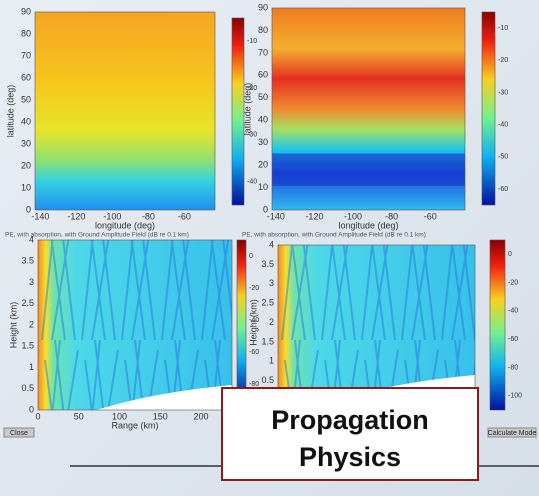 This screenshot has width=539, height=496. I want to click on caption-line: Propagation, so click(350, 420).